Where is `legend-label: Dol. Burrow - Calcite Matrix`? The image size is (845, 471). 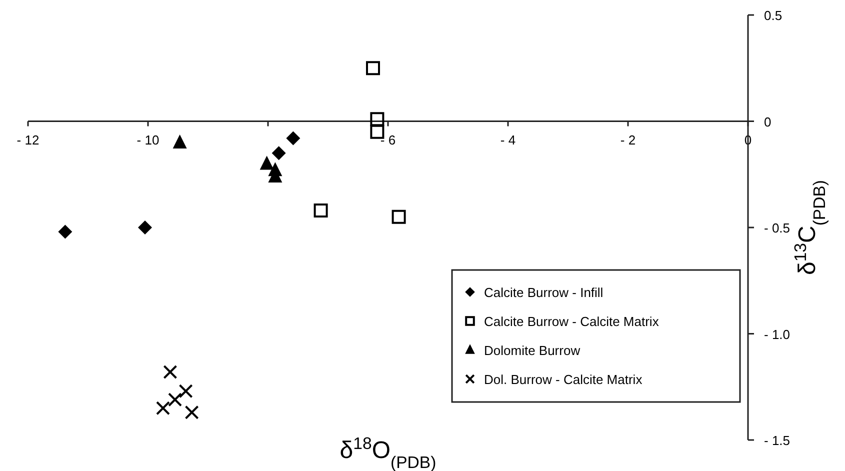
legend-label: Dol. Burrow - Calcite Matrix is located at coordinates (563, 379).